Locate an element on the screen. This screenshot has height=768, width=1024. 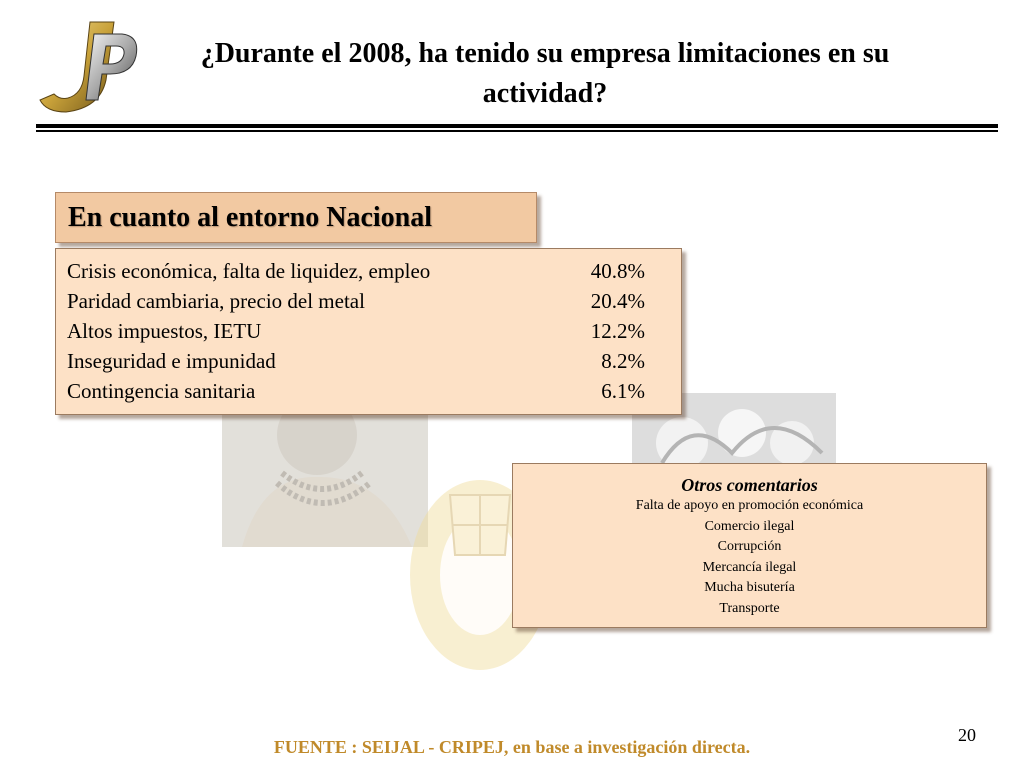
row-value: 12.2% is located at coordinates (617, 331).